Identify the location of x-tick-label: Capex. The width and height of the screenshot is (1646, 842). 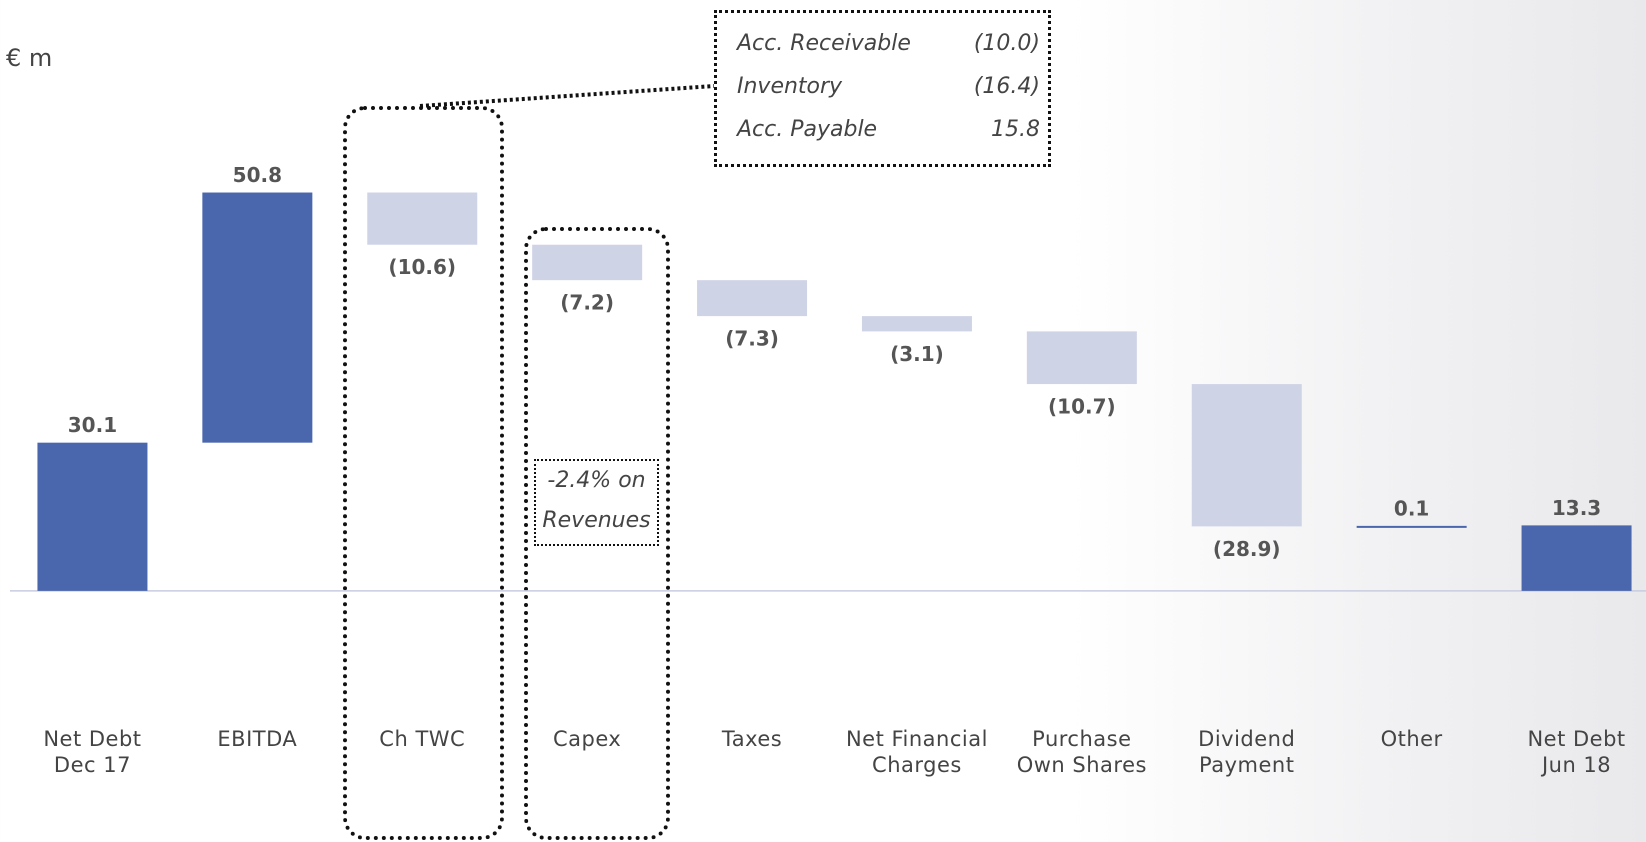
(587, 739).